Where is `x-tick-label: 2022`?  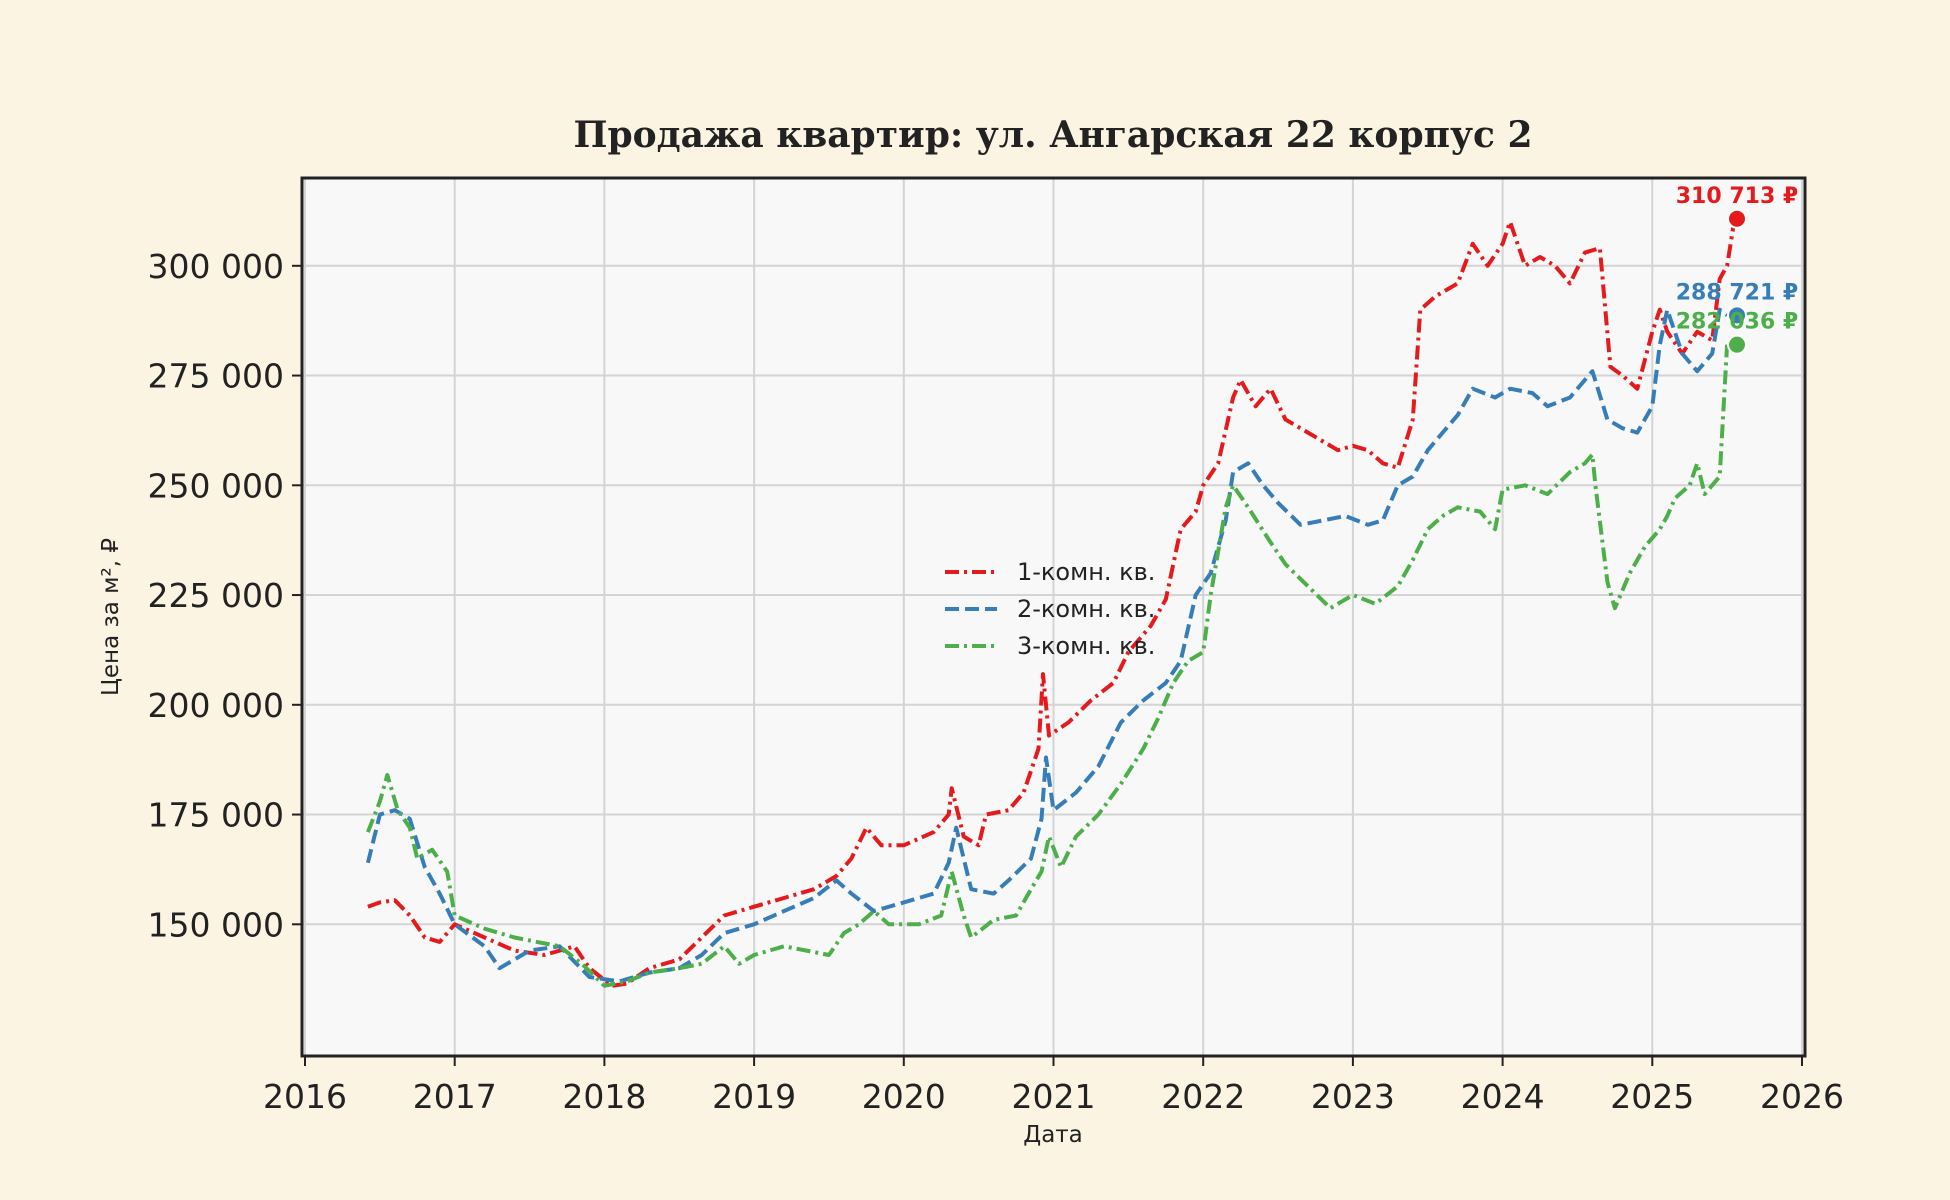 x-tick-label: 2022 is located at coordinates (1203, 1096).